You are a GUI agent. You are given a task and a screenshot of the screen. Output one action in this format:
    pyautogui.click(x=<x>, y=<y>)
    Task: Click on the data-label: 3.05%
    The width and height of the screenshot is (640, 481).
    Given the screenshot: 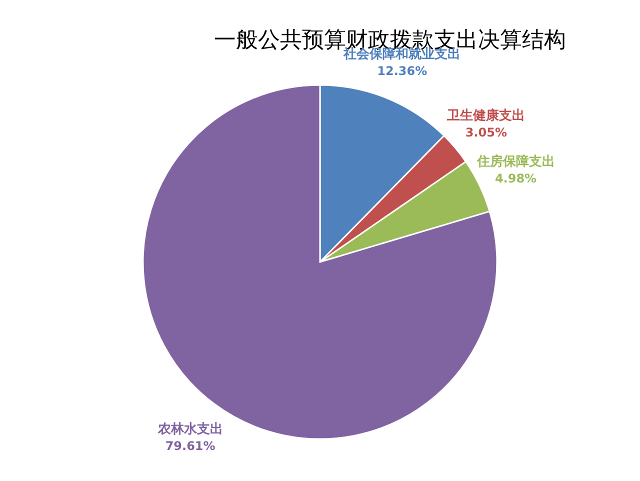 What is the action you would take?
    pyautogui.click(x=486, y=132)
    